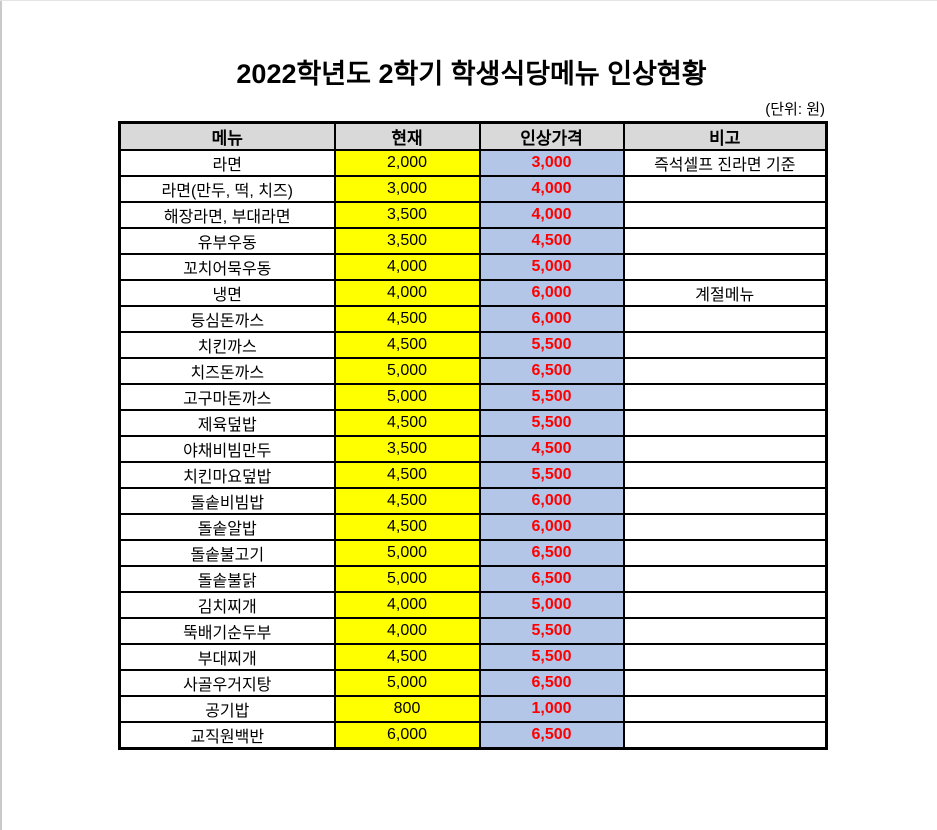  Describe the element at coordinates (227, 163) in the screenshot. I see `menu-cell: 라면` at that location.